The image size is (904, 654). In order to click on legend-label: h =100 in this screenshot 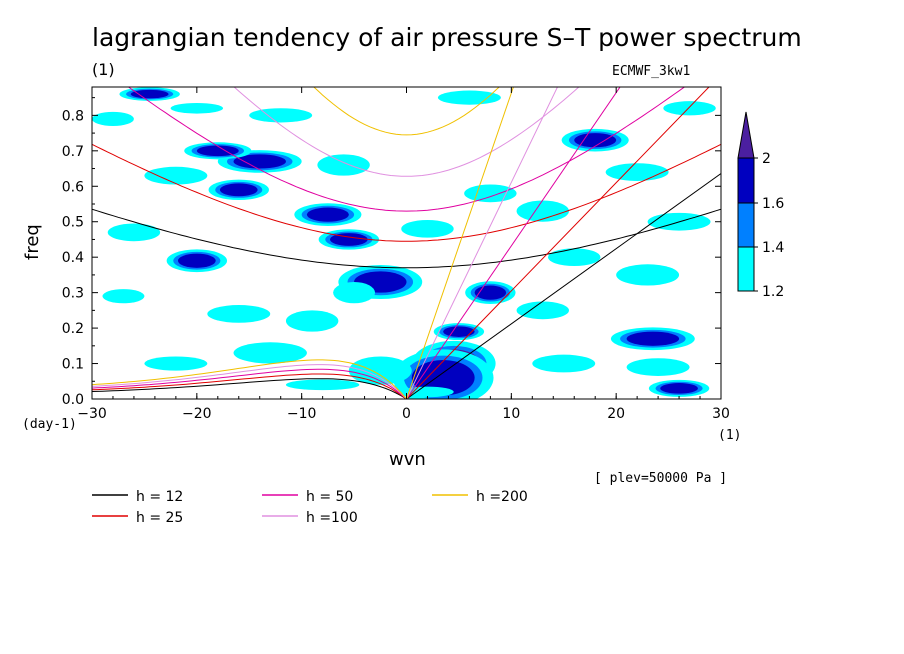, I will do `click(332, 518)`.